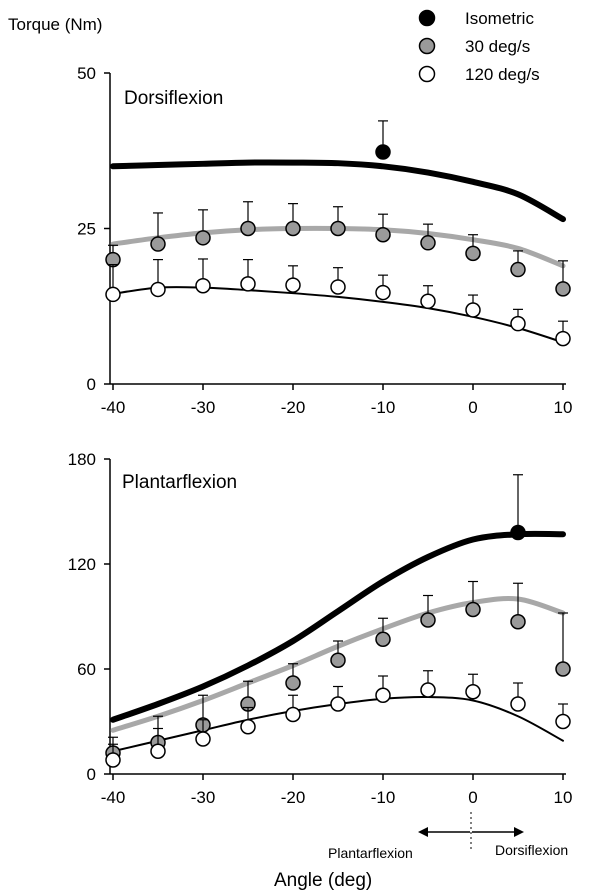 The width and height of the screenshot is (603, 894). What do you see at coordinates (427, 18) in the screenshot?
I see `legend-marker-isometric` at bounding box center [427, 18].